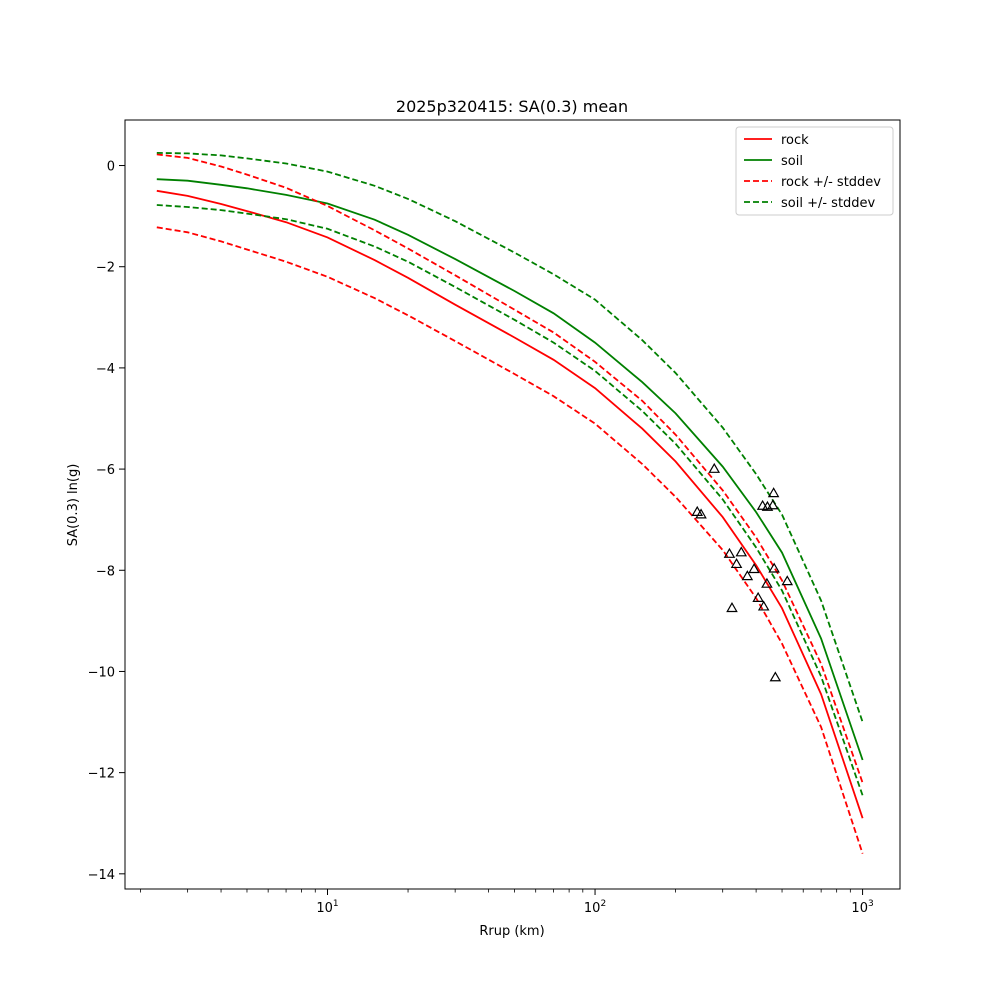 Image resolution: width=1000 pixels, height=1000 pixels. I want to click on x-axis: 10¹ 10² 10³, so click(507, 902).